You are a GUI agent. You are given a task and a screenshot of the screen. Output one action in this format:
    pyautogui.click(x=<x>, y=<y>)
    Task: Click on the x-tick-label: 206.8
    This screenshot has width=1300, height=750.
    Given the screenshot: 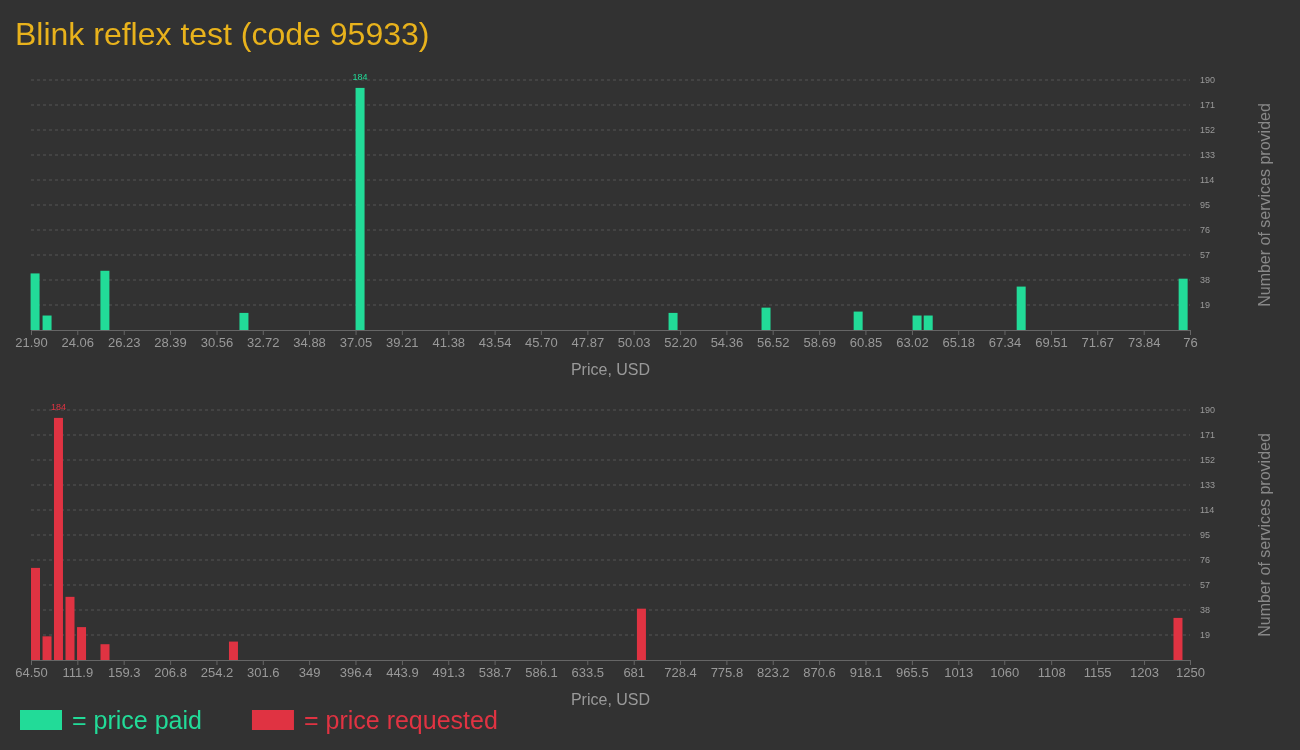 What is the action you would take?
    pyautogui.click(x=170, y=673)
    